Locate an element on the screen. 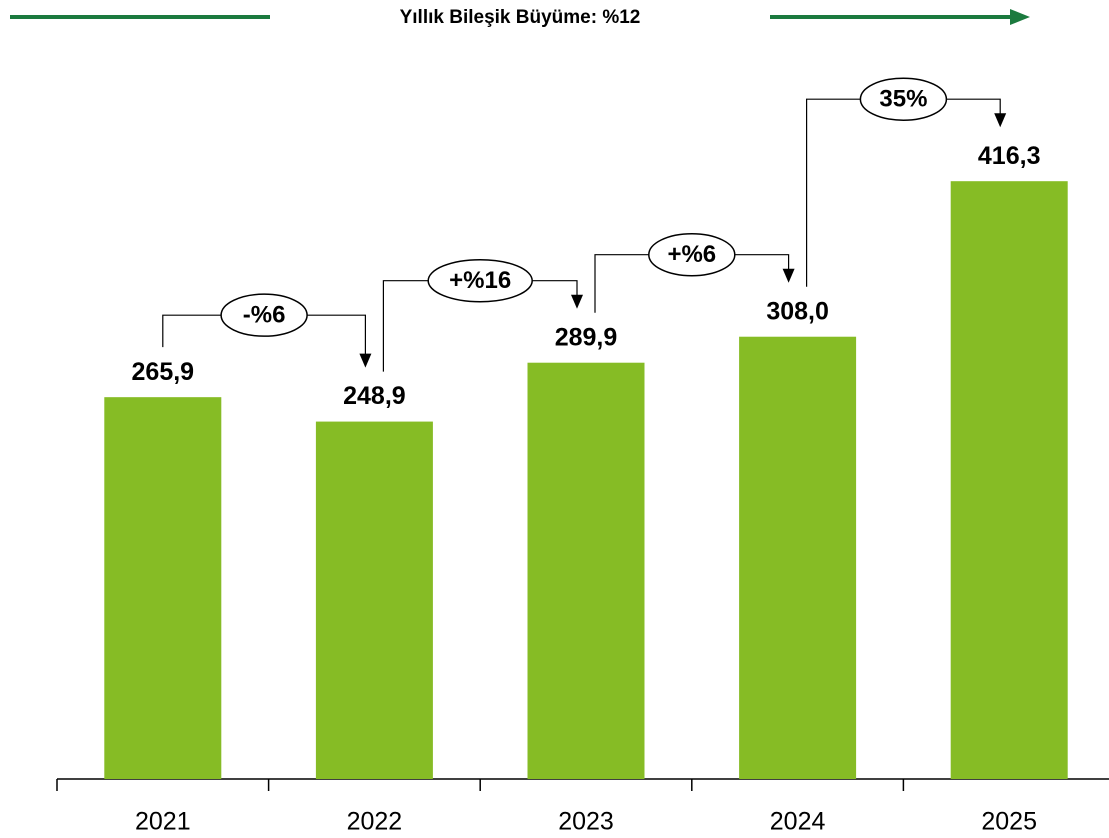 This screenshot has width=1109, height=838. growth-label: +%6 is located at coordinates (691, 254).